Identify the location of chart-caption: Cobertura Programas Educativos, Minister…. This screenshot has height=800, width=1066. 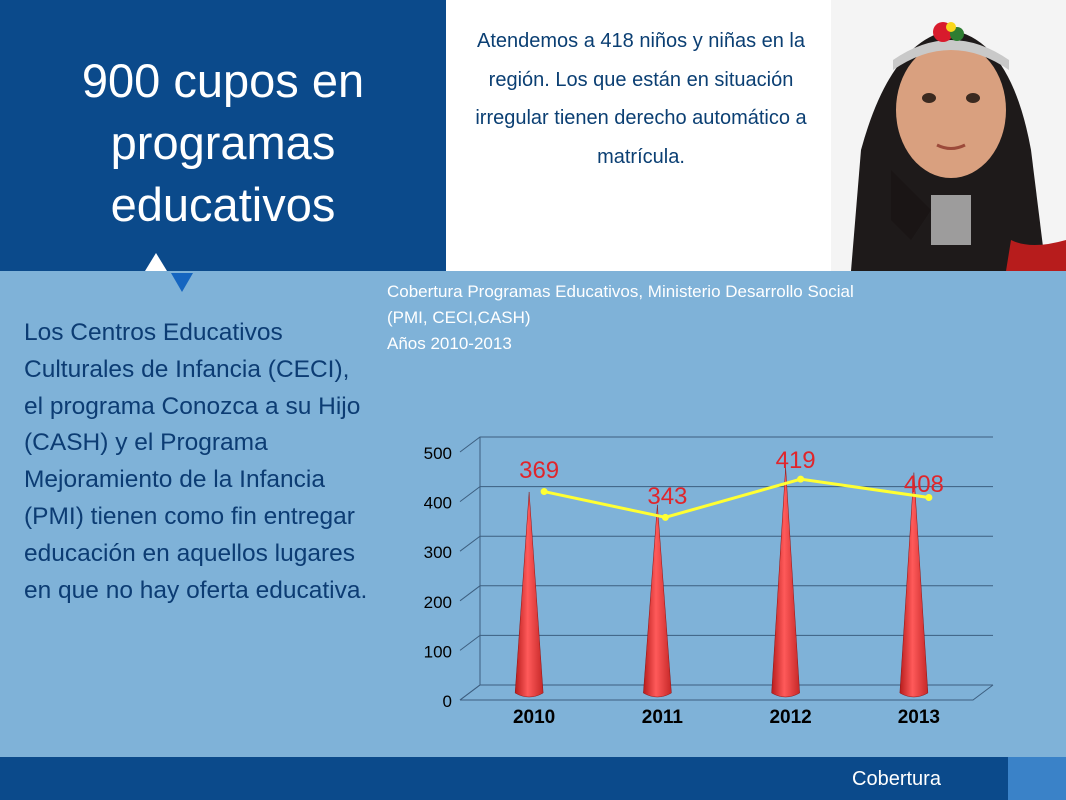
(724, 318).